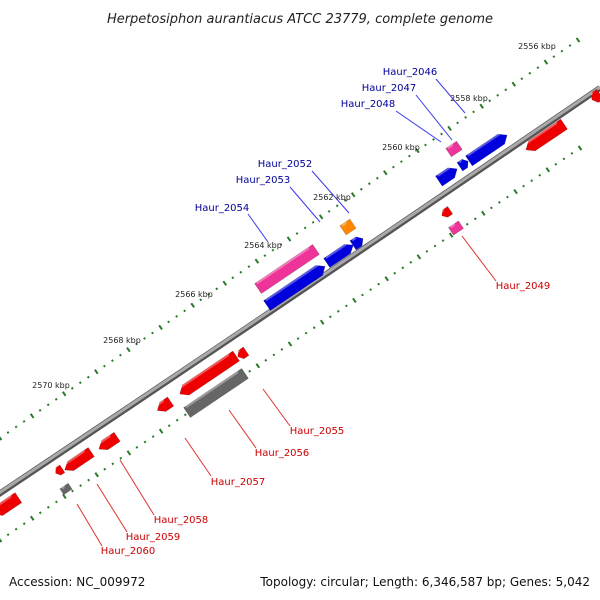 This screenshot has width=600, height=600. I want to click on gene-label-forward: Haur_2047, so click(389, 88).